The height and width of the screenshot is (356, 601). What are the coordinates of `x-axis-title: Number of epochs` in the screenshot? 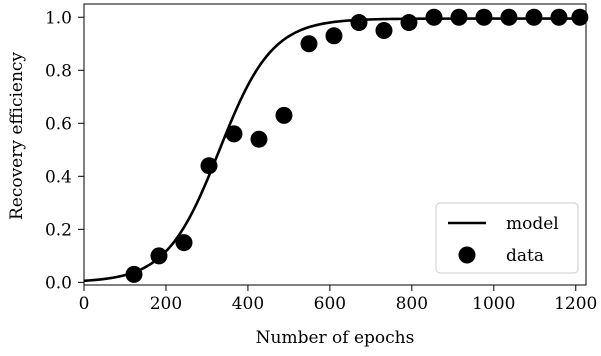 It's located at (335, 338).